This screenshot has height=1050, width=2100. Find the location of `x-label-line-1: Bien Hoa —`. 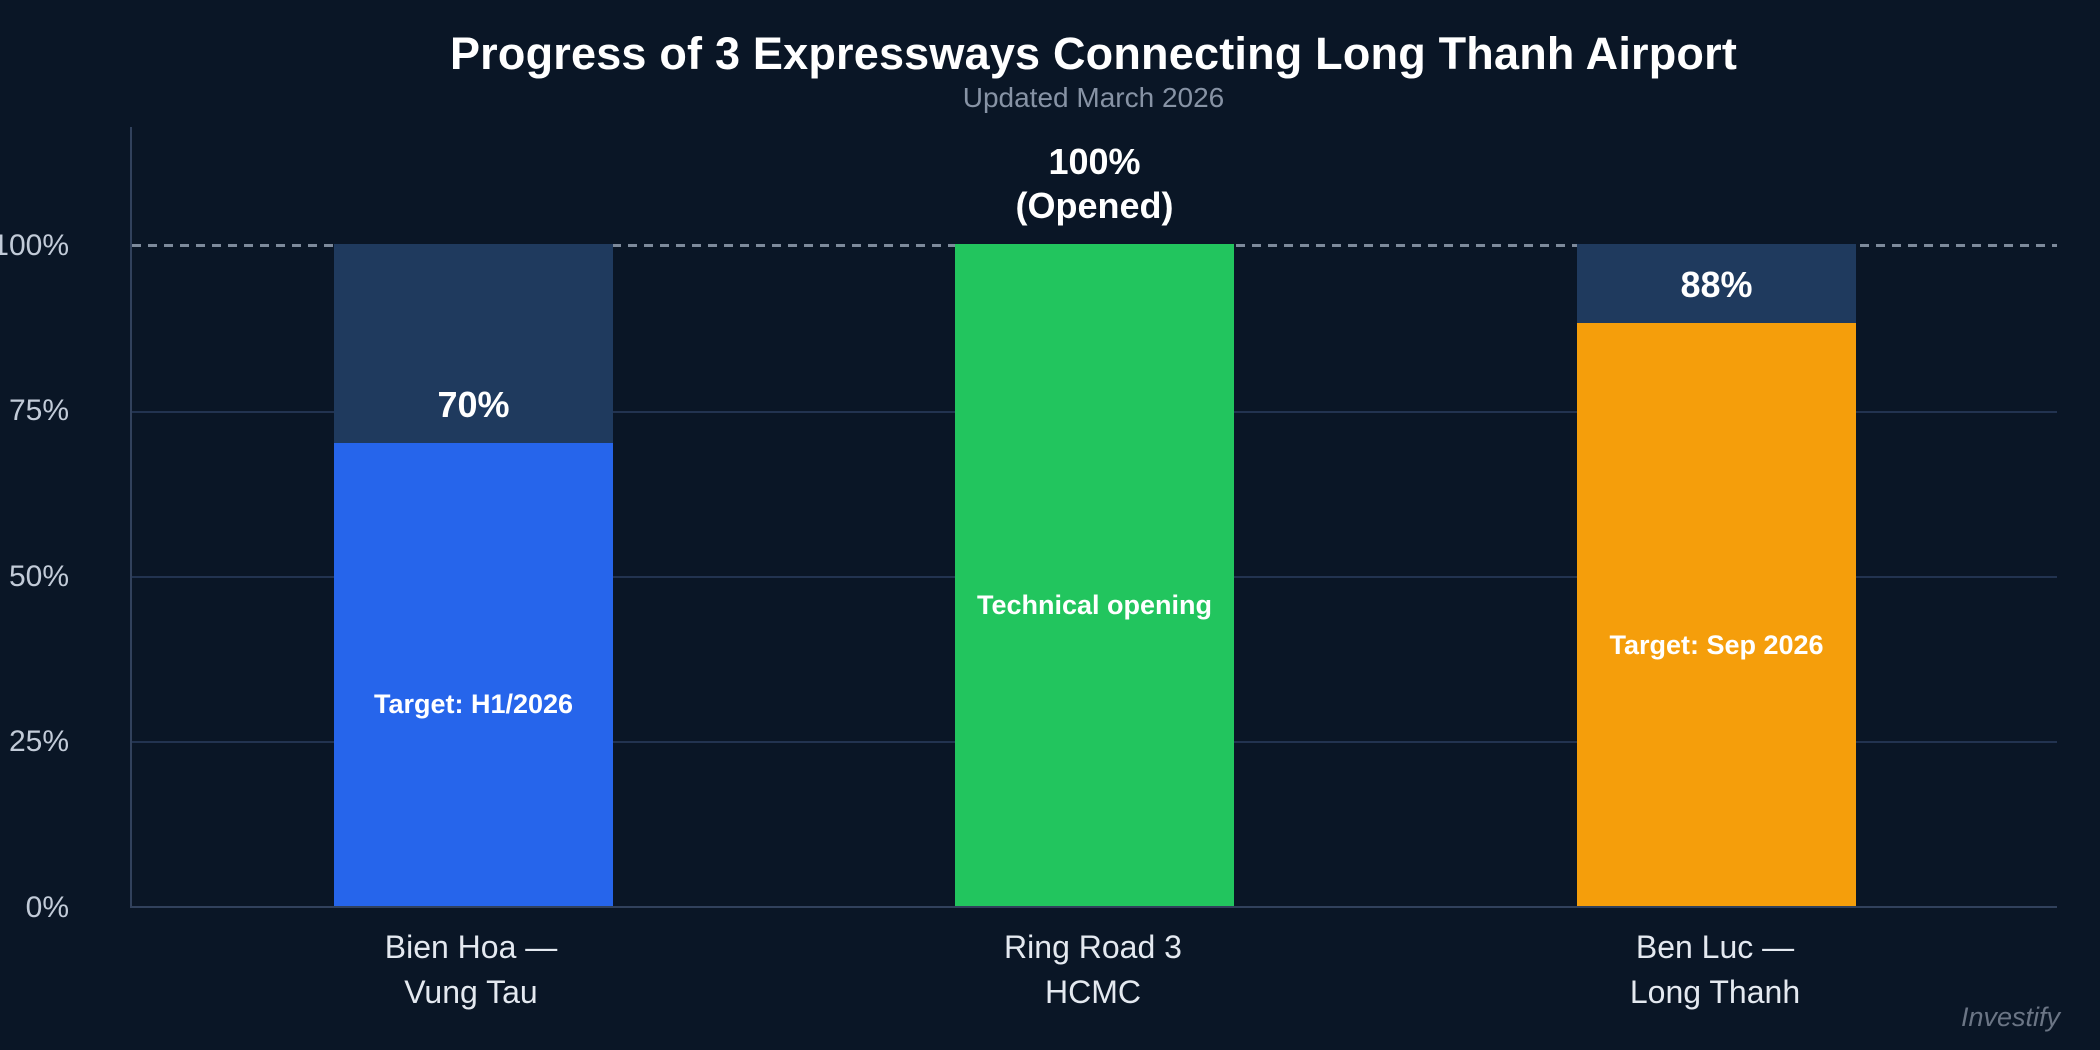

x-label-line-1: Bien Hoa — is located at coordinates (471, 947).